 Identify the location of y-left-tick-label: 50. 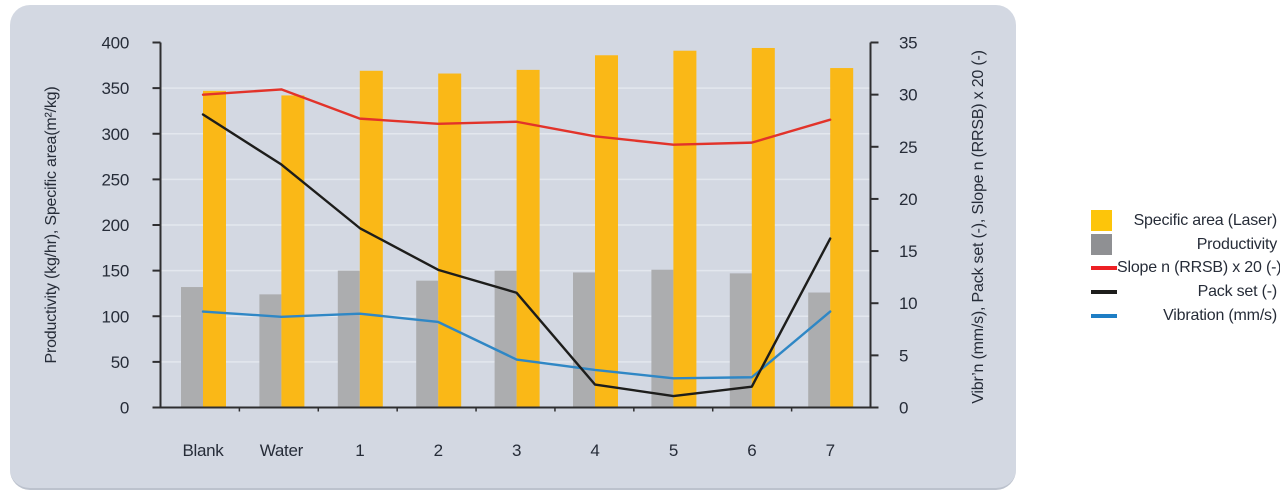
(120, 362).